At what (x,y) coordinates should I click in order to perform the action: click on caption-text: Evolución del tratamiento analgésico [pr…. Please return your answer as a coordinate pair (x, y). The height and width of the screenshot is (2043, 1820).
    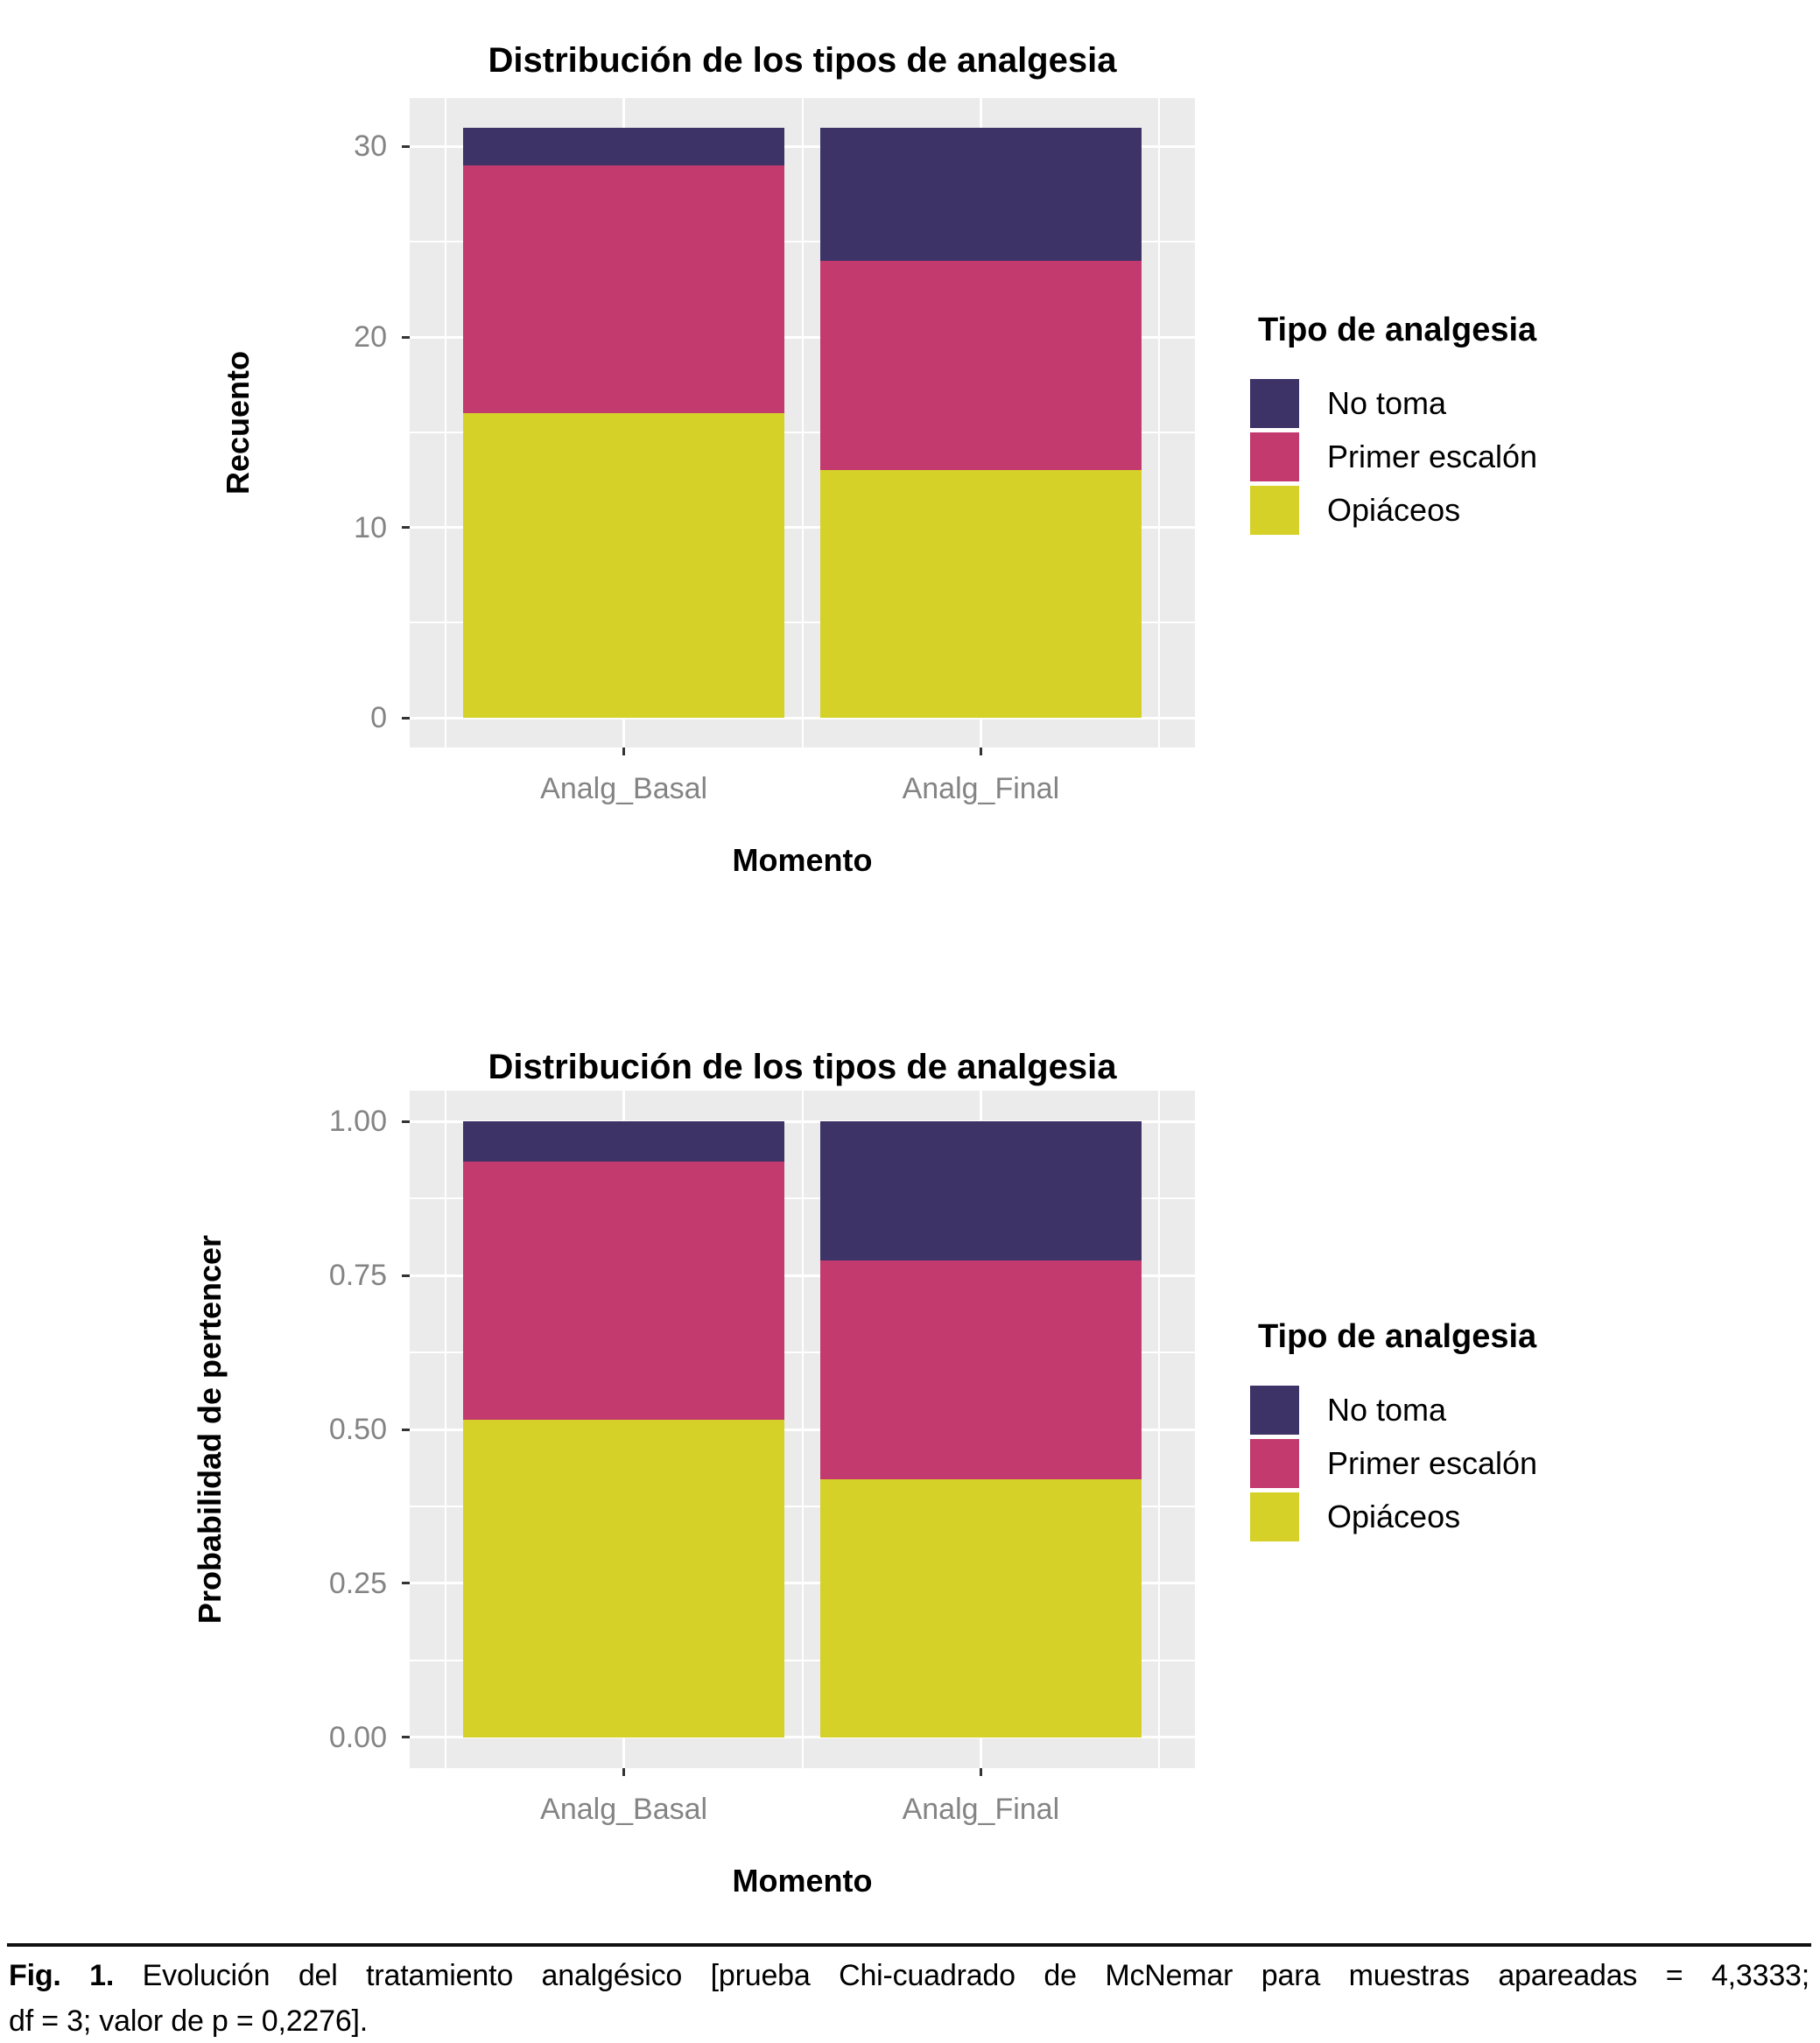
    Looking at the image, I should click on (976, 1976).